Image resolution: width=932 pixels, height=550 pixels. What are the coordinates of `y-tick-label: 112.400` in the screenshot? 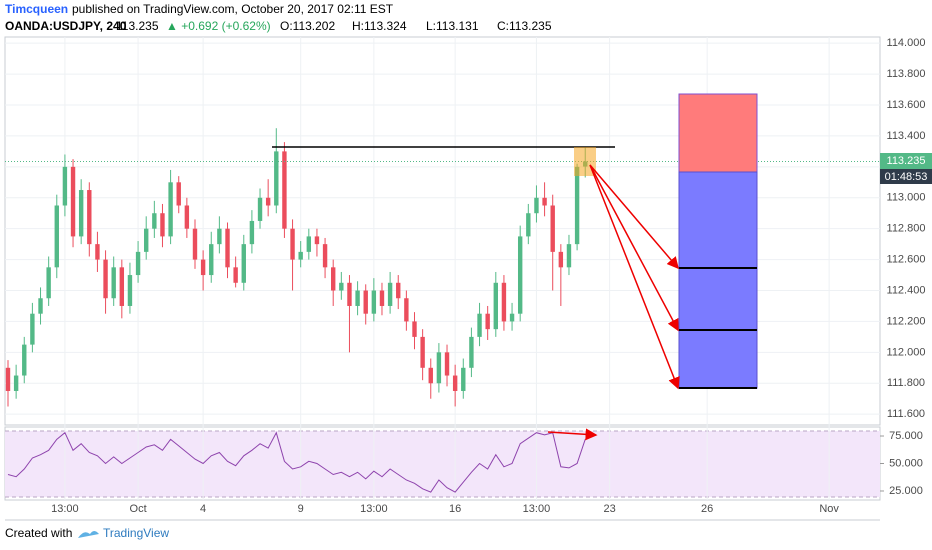 It's located at (906, 290).